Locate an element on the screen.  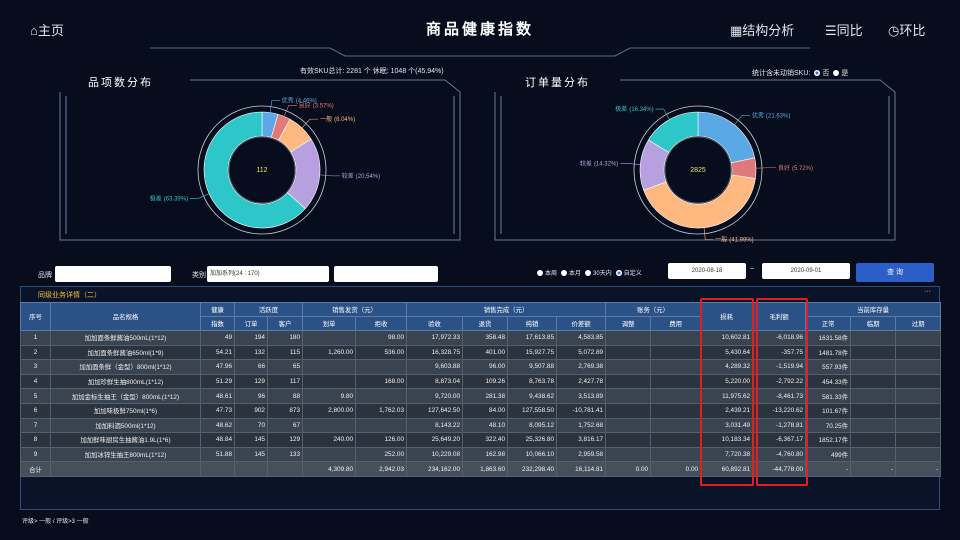
more-button: ··· is located at coordinates (927, 291).